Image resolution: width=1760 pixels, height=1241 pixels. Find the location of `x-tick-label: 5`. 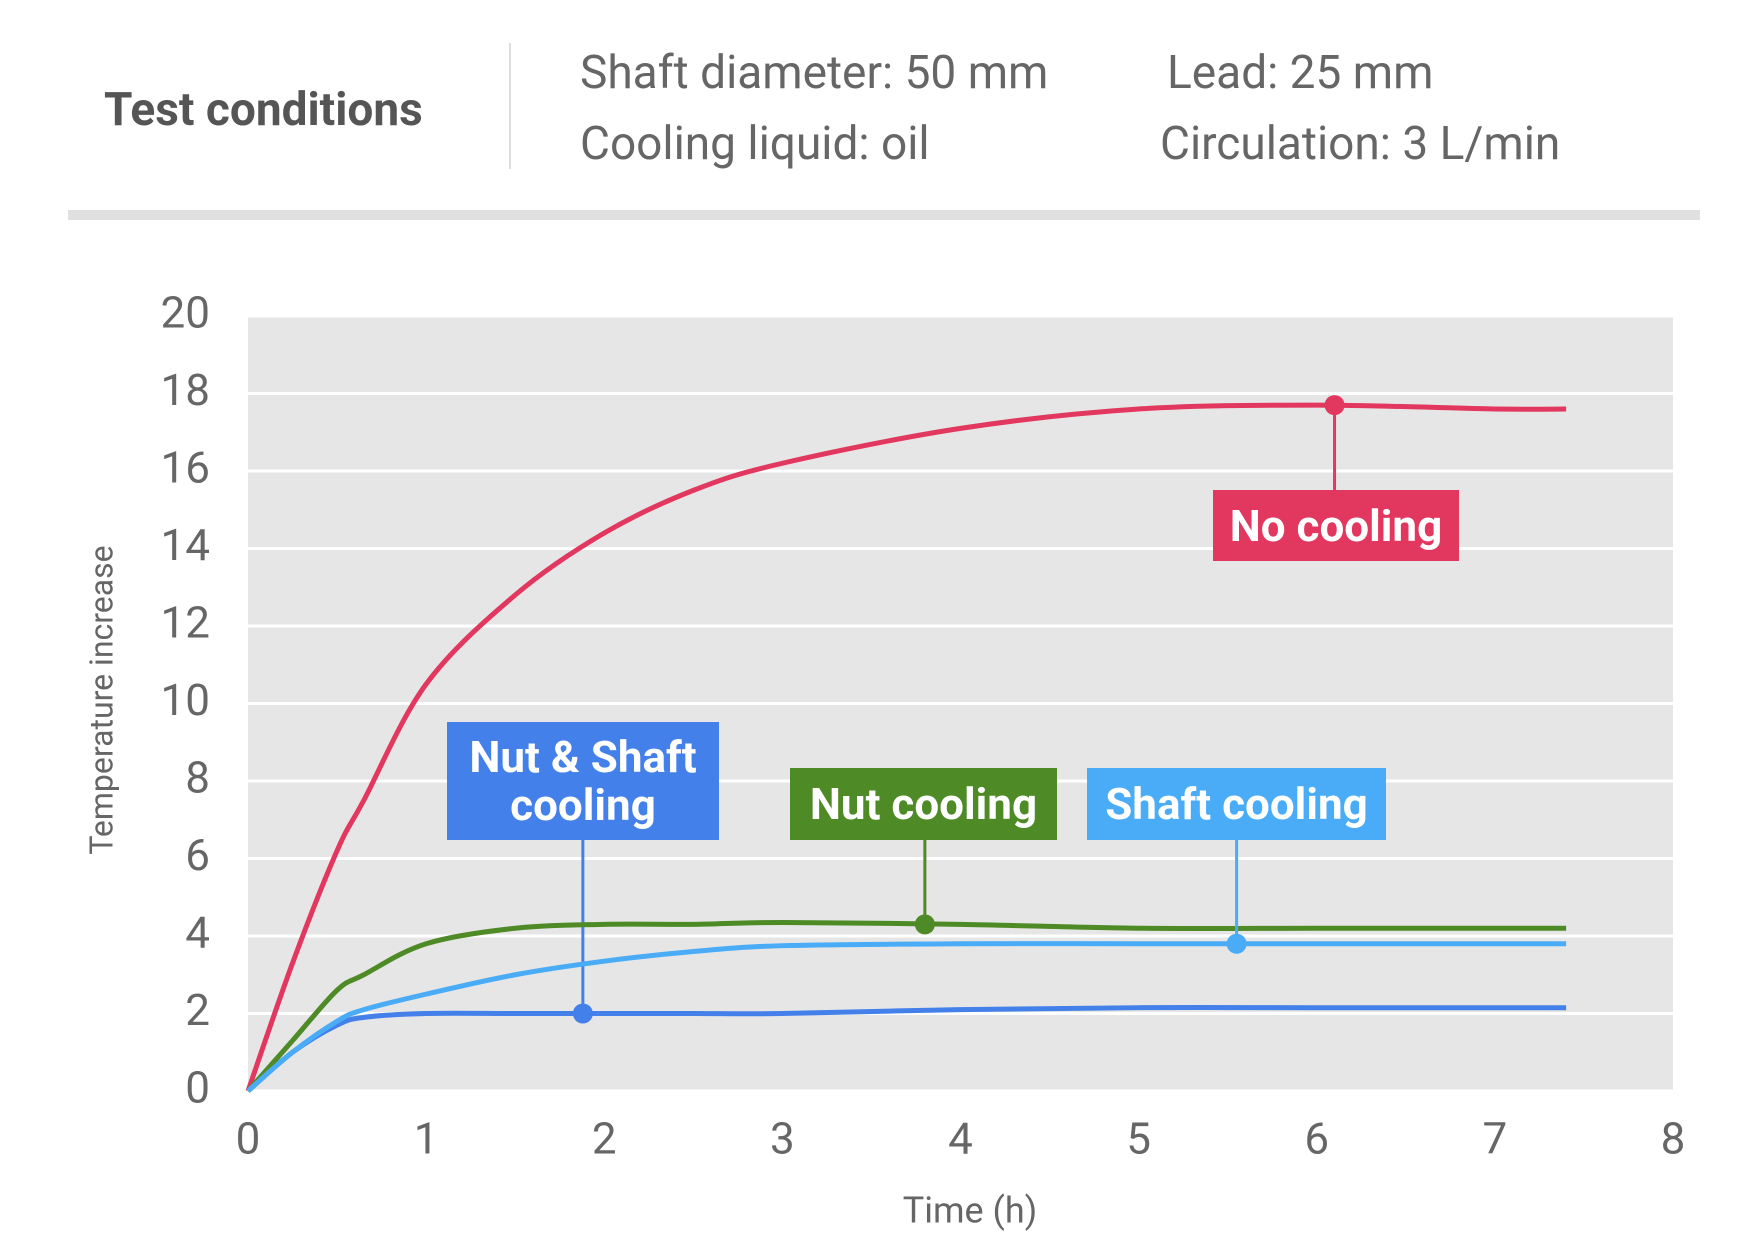

x-tick-label: 5 is located at coordinates (1138, 1139).